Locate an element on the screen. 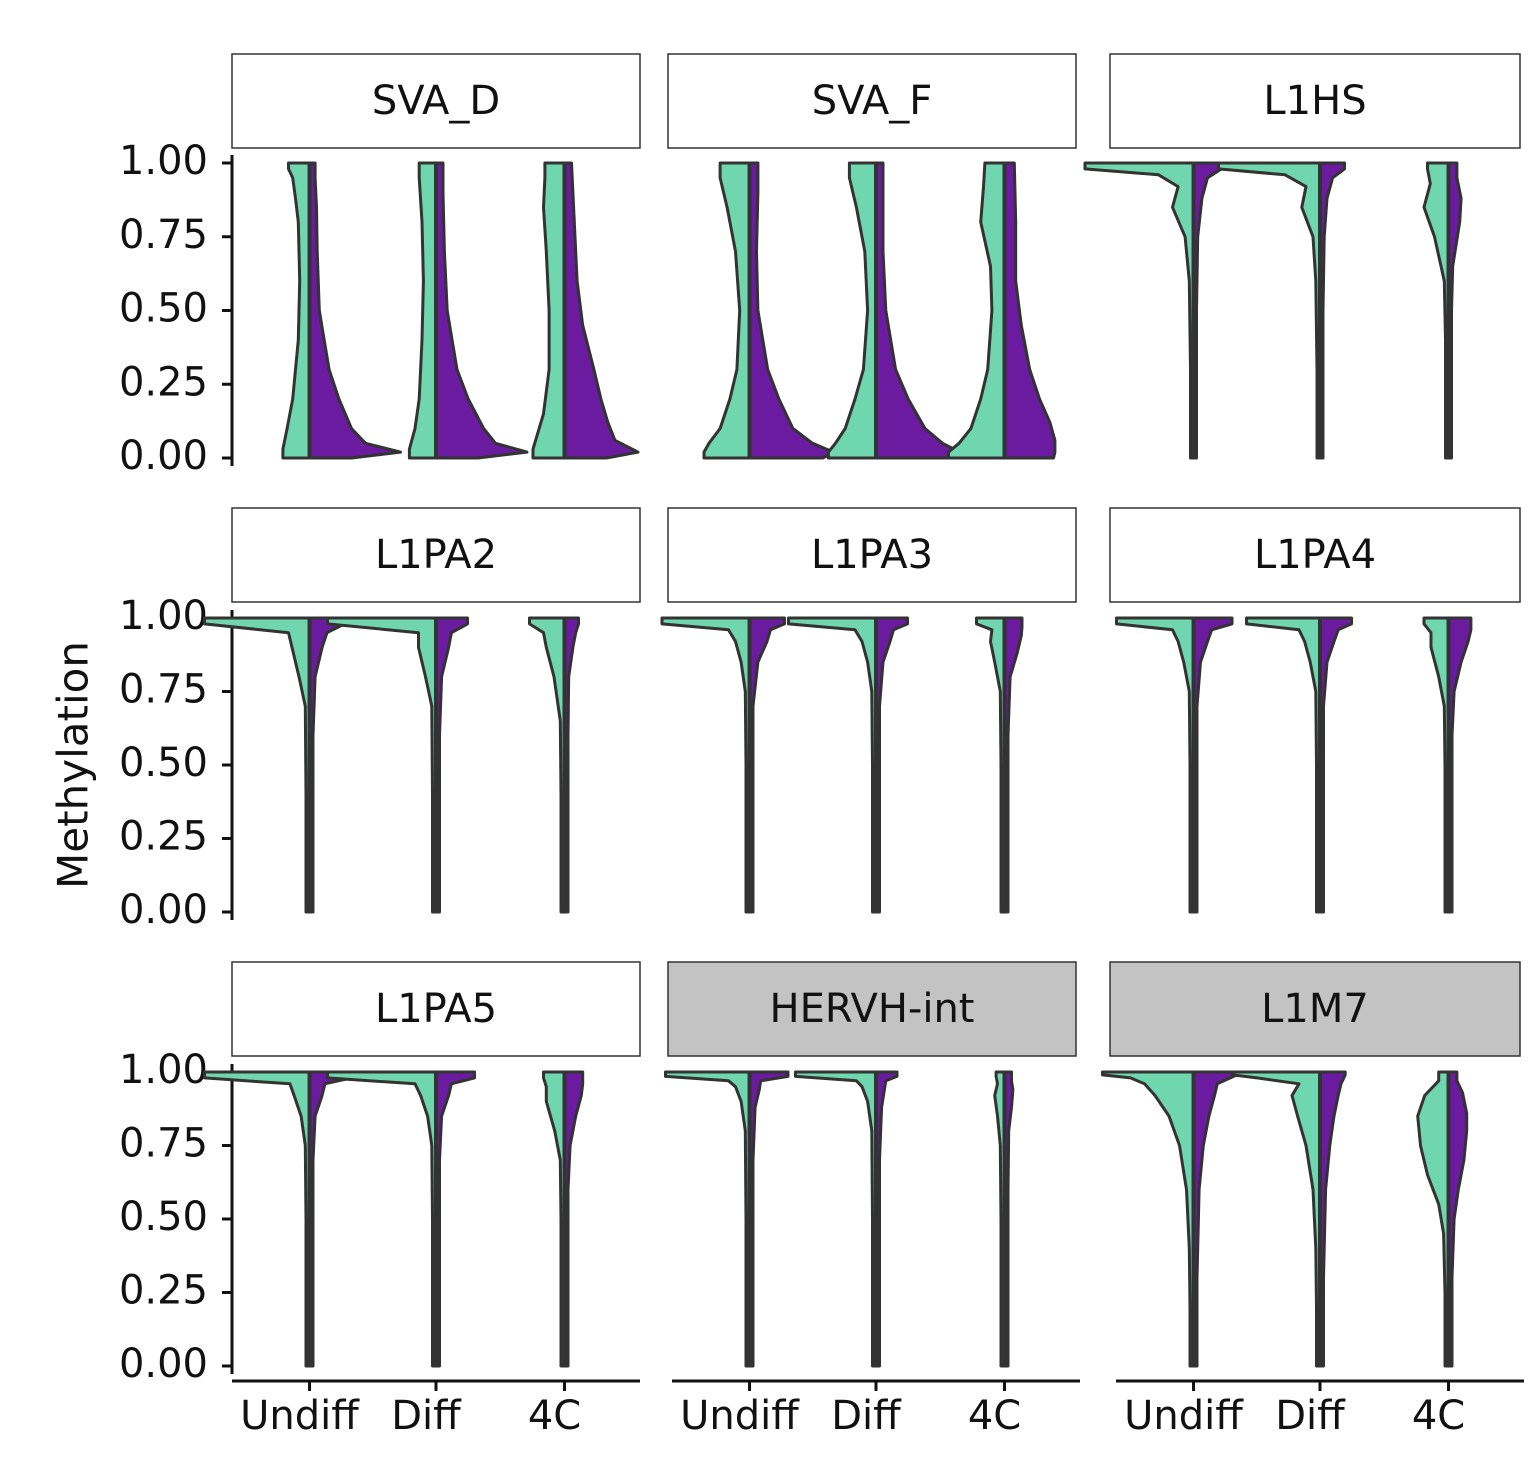 The height and width of the screenshot is (1476, 1536). facet-panel: L1PA5 0.00 0.25 0.50 0.75 1.00 Undiff Diff 4C is located at coordinates (380, 1200).